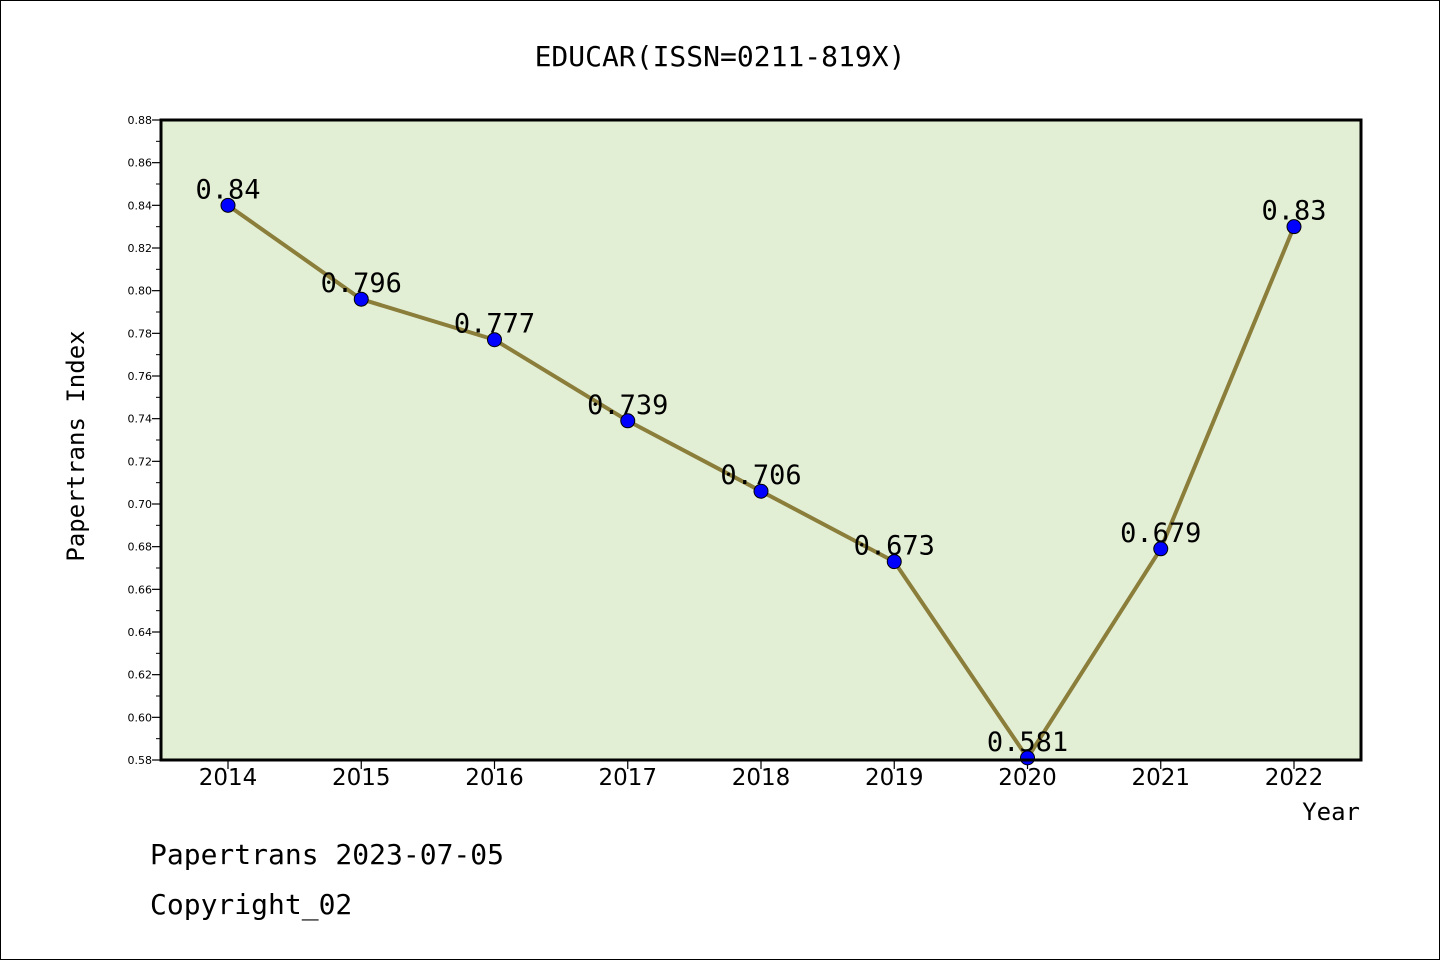 This screenshot has width=1440, height=960. Describe the element at coordinates (627, 405) in the screenshot. I see `data-label: 0.739` at that location.